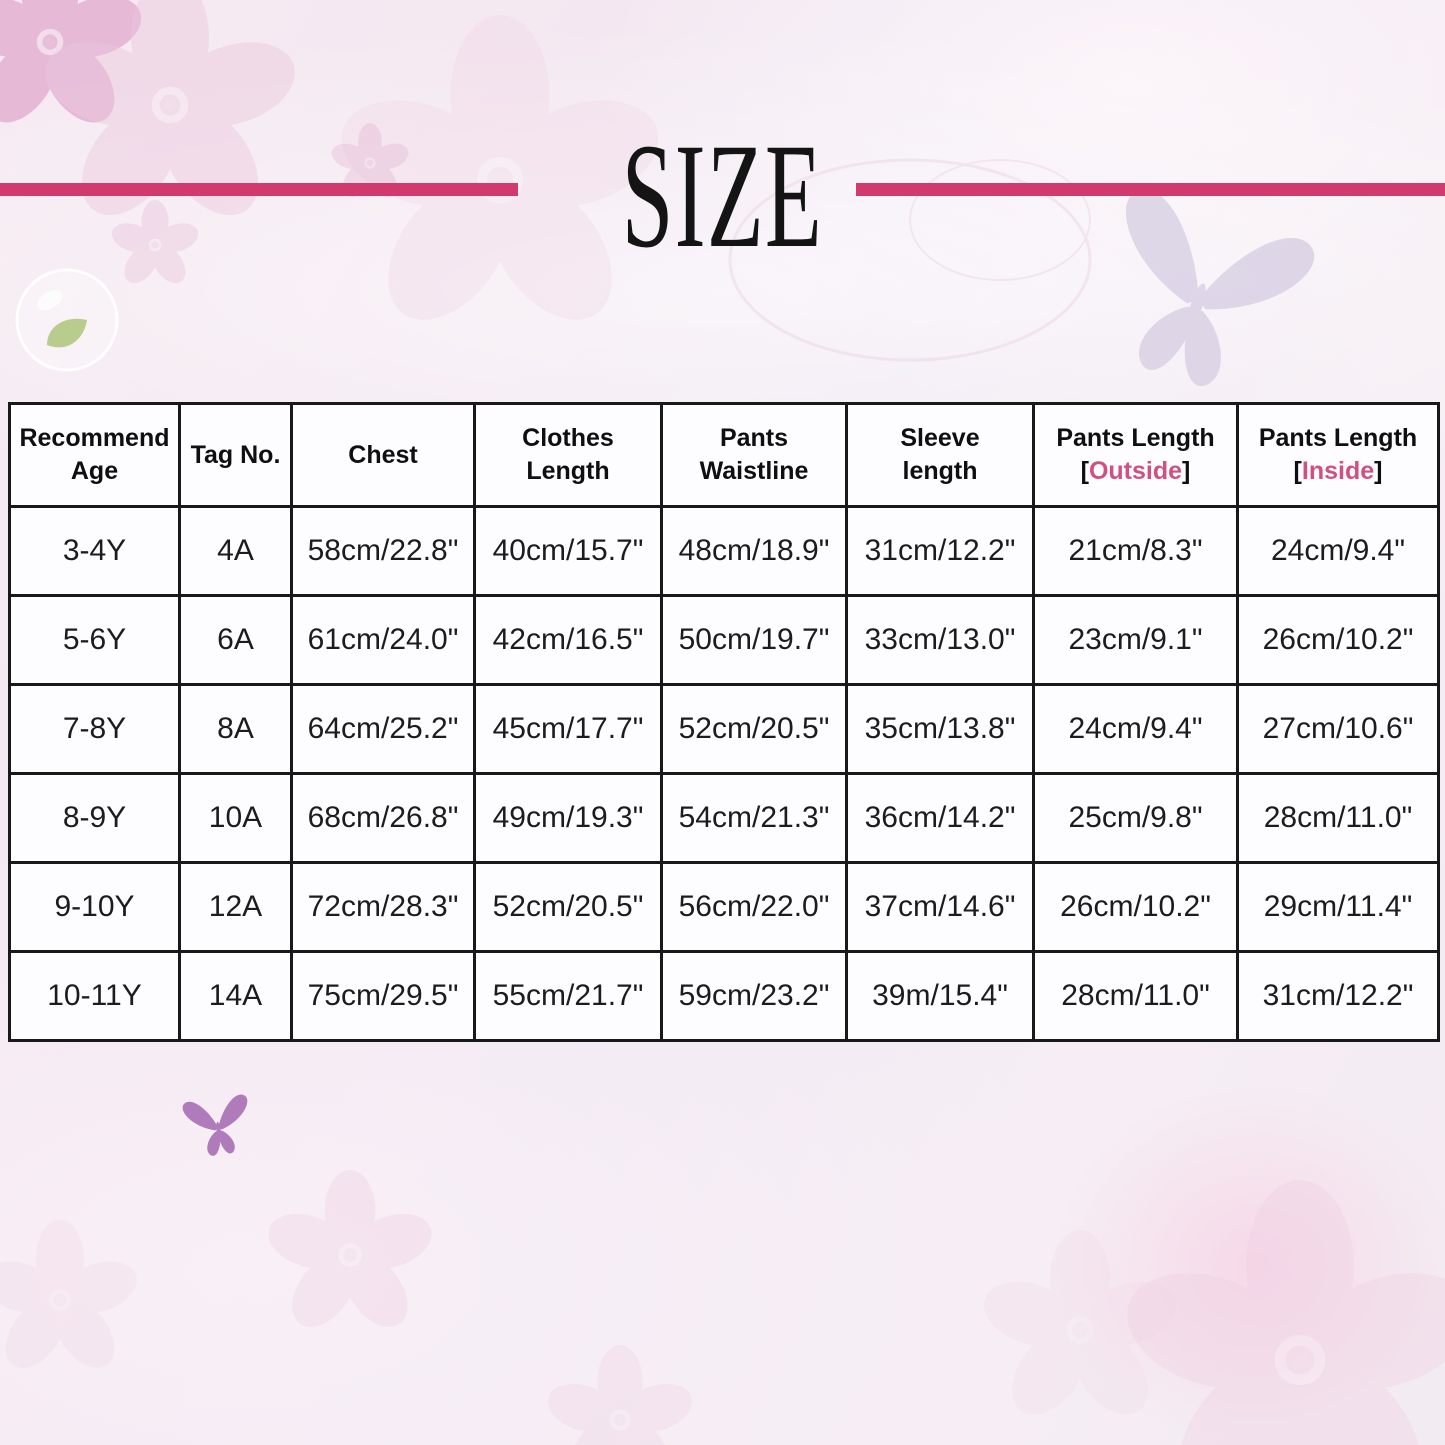 The width and height of the screenshot is (1445, 1445). Describe the element at coordinates (383, 907) in the screenshot. I see `table-cell: 72cm/28.3"` at that location.